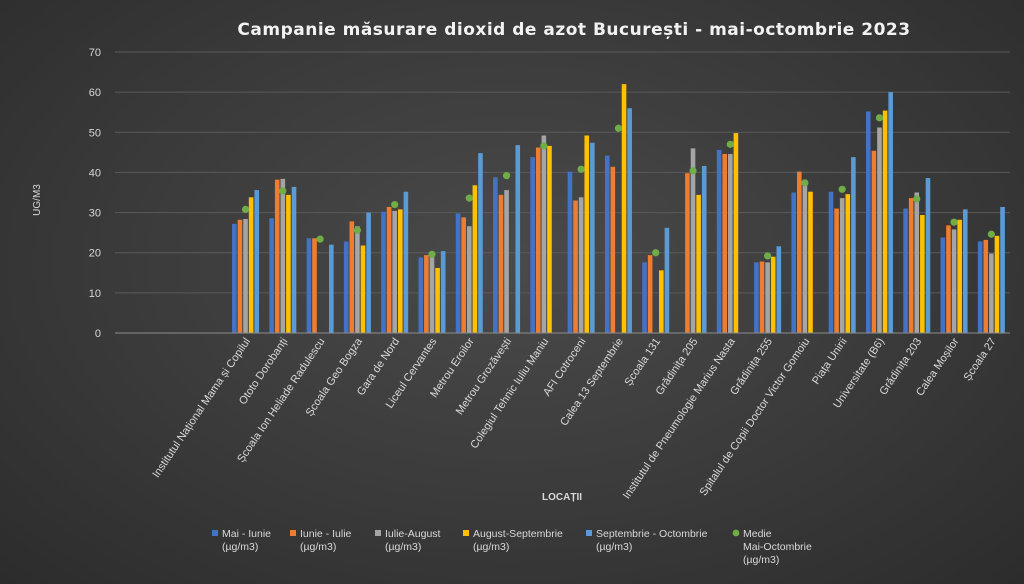 The image size is (1024, 584). Describe the element at coordinates (37, 200) in the screenshot. I see `y-axis-label: UG/M3` at that location.